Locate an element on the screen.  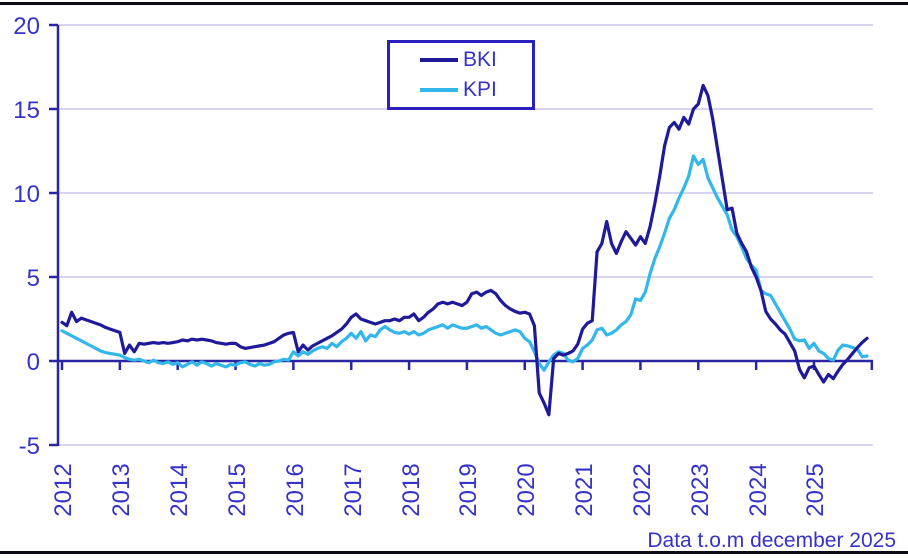
legend-entry-kpi: KPI is located at coordinates (476, 90).